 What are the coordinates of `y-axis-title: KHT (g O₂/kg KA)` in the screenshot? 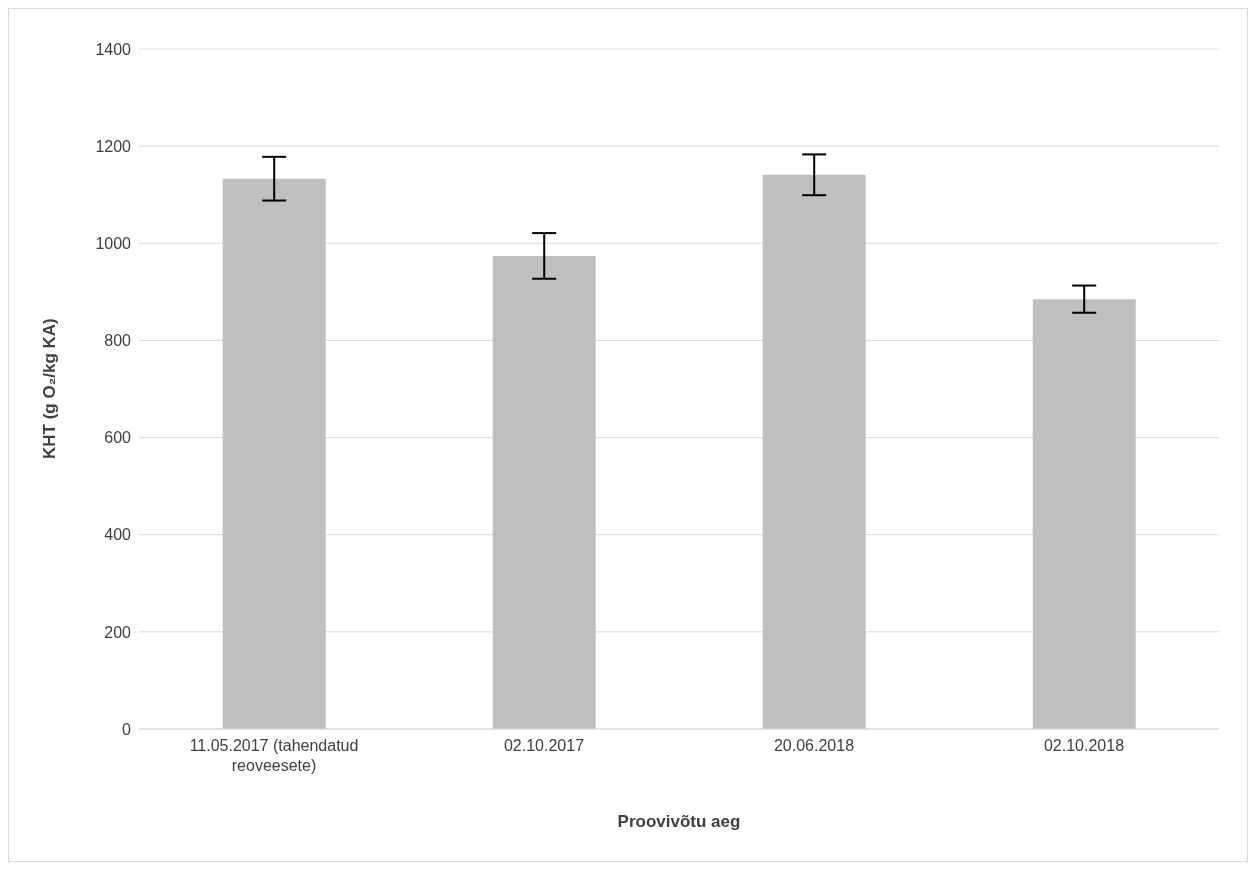 It's located at (50, 388).